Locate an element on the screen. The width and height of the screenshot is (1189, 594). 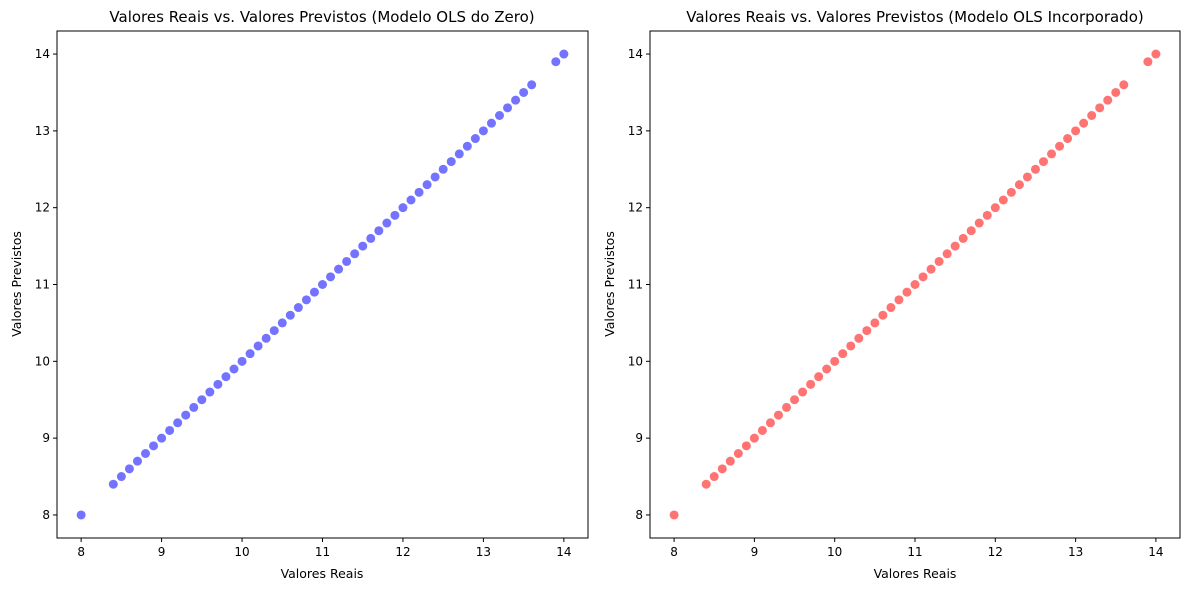
x-tick-label: 8 is located at coordinates (674, 552).